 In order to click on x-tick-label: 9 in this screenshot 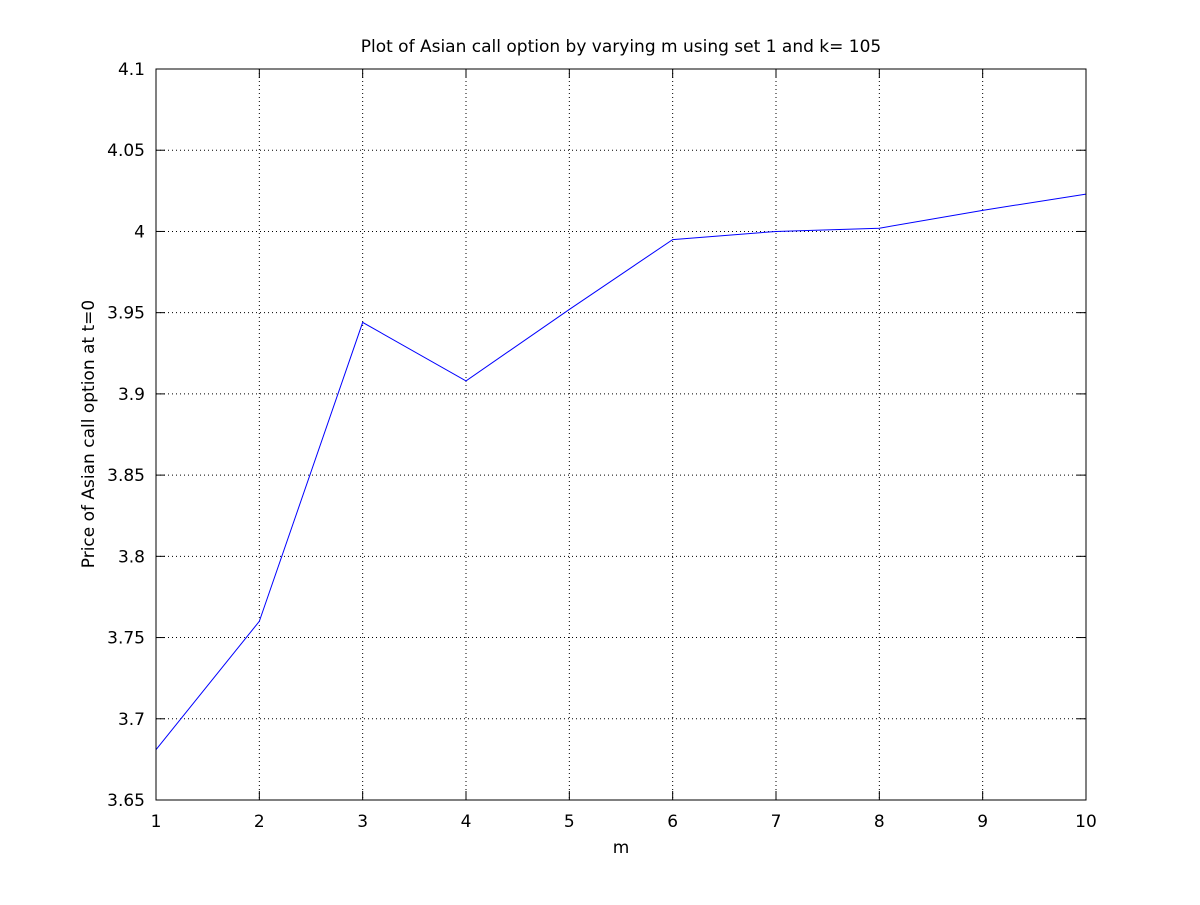, I will do `click(982, 822)`.